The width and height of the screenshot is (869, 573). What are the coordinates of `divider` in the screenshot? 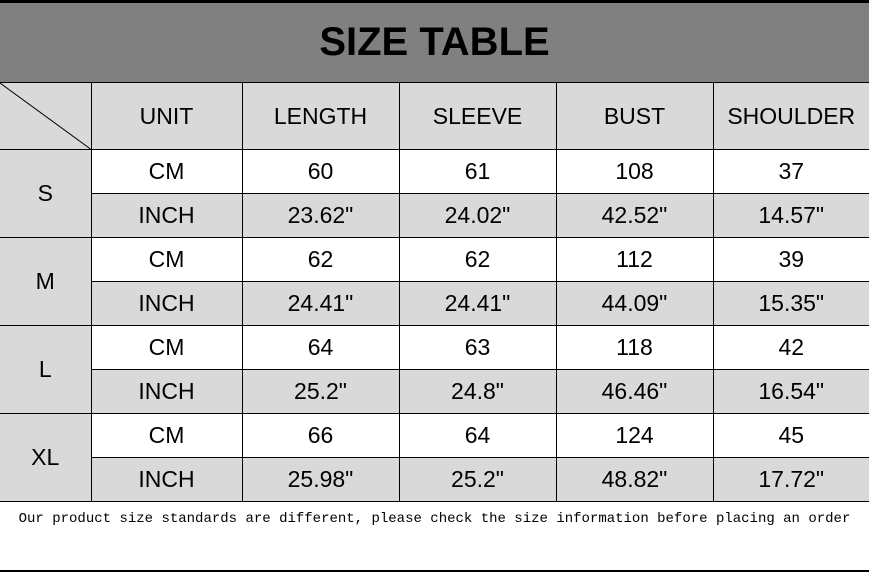 It's located at (434, 571).